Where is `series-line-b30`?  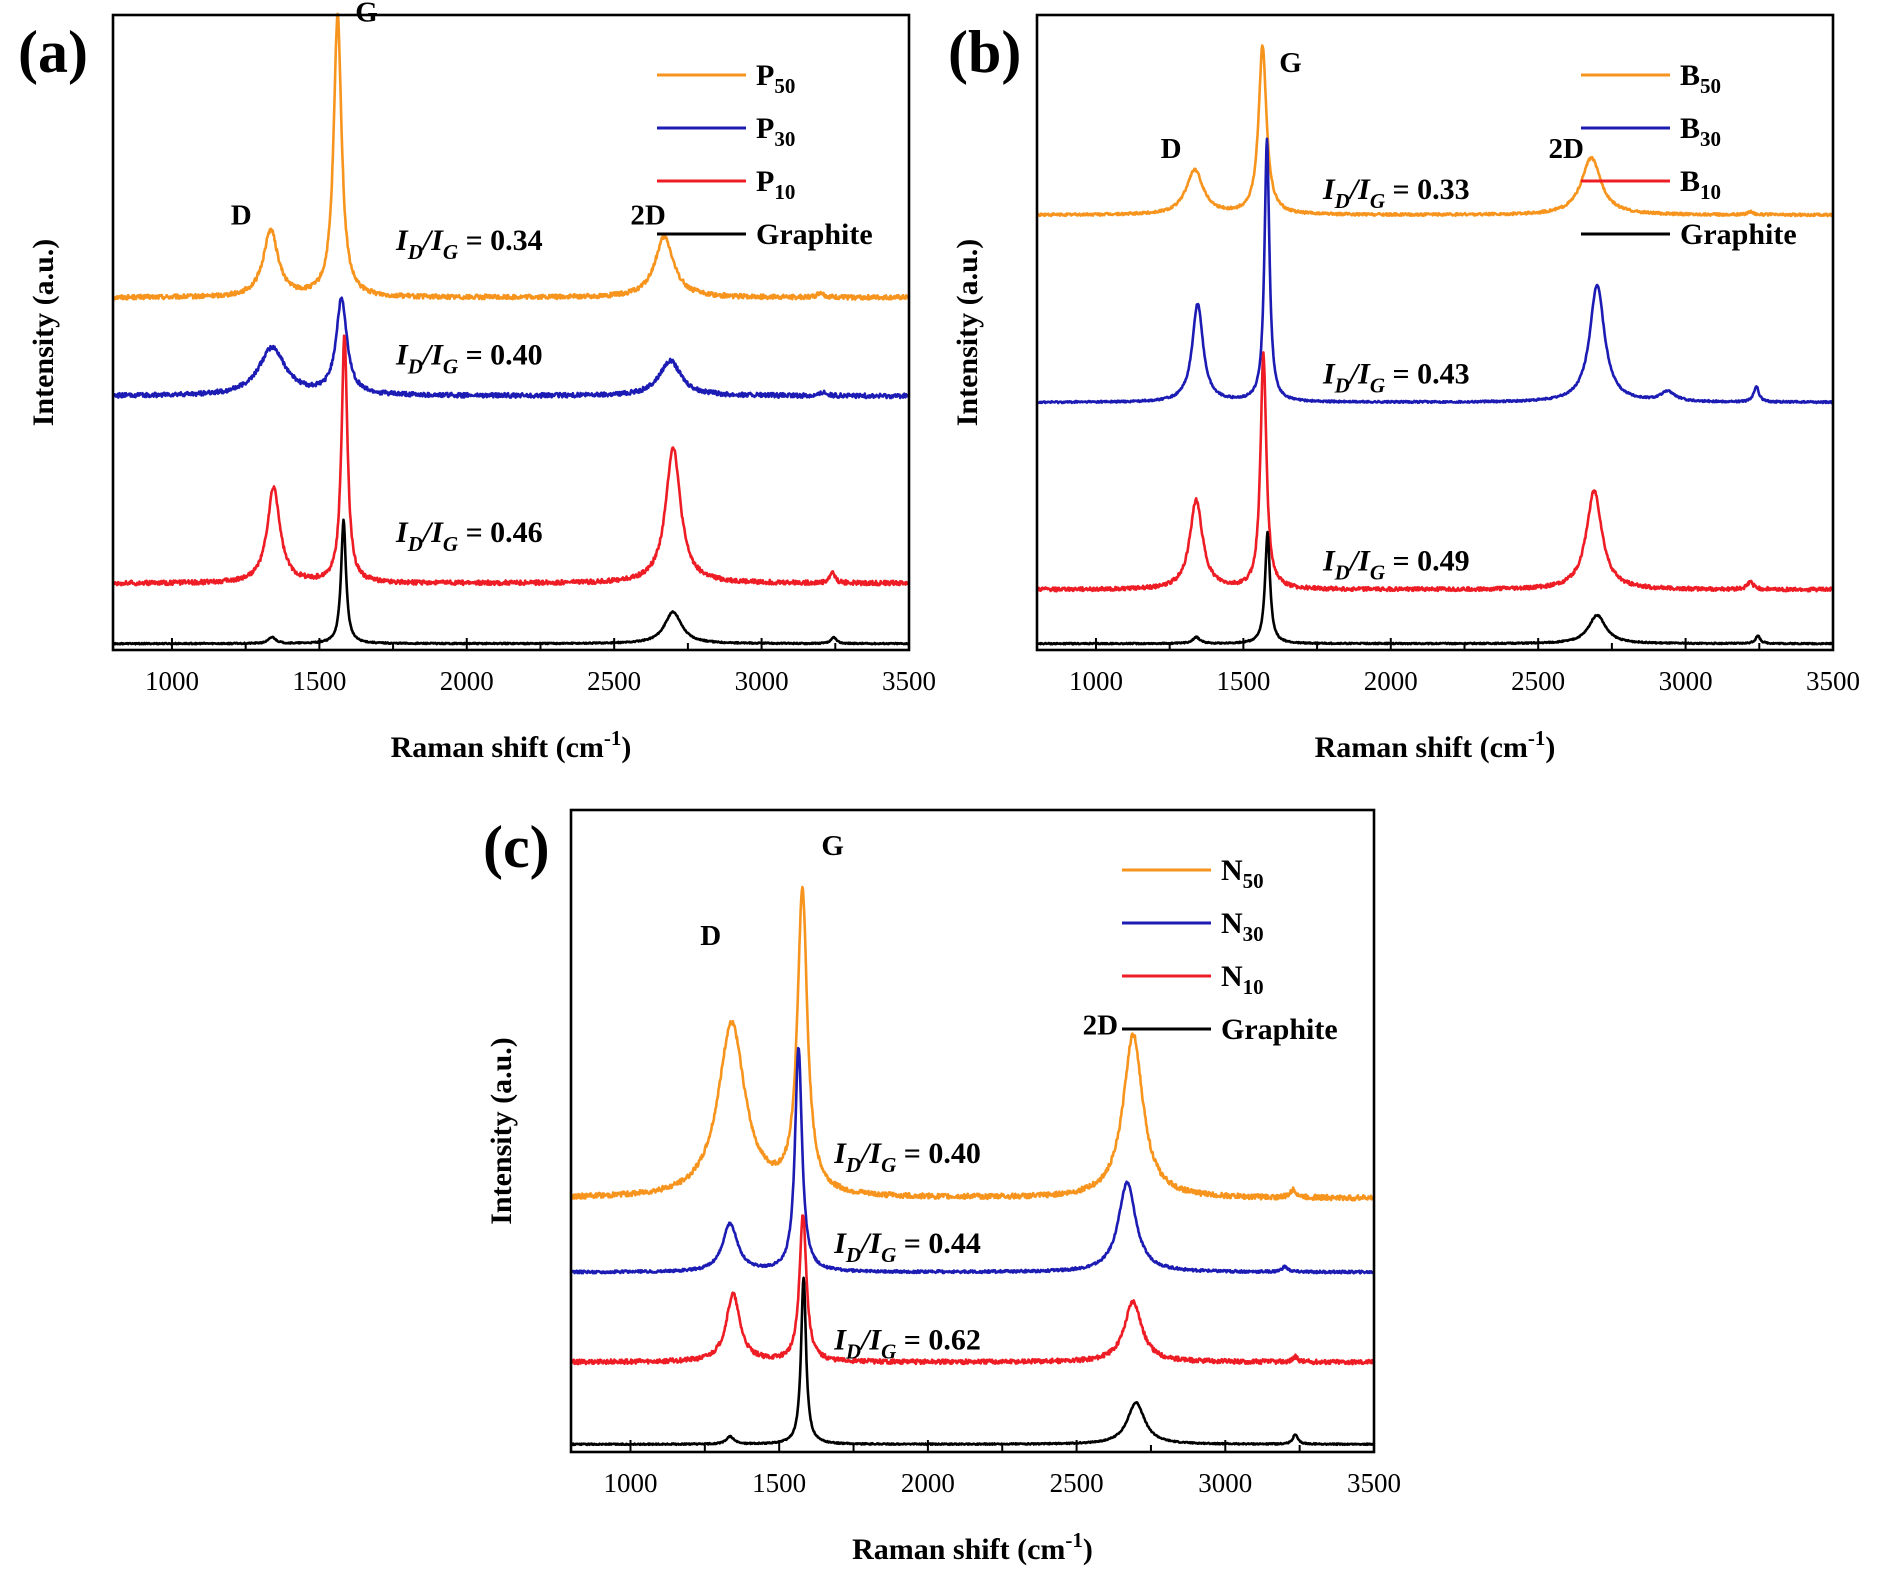 series-line-b30 is located at coordinates (1435, 271).